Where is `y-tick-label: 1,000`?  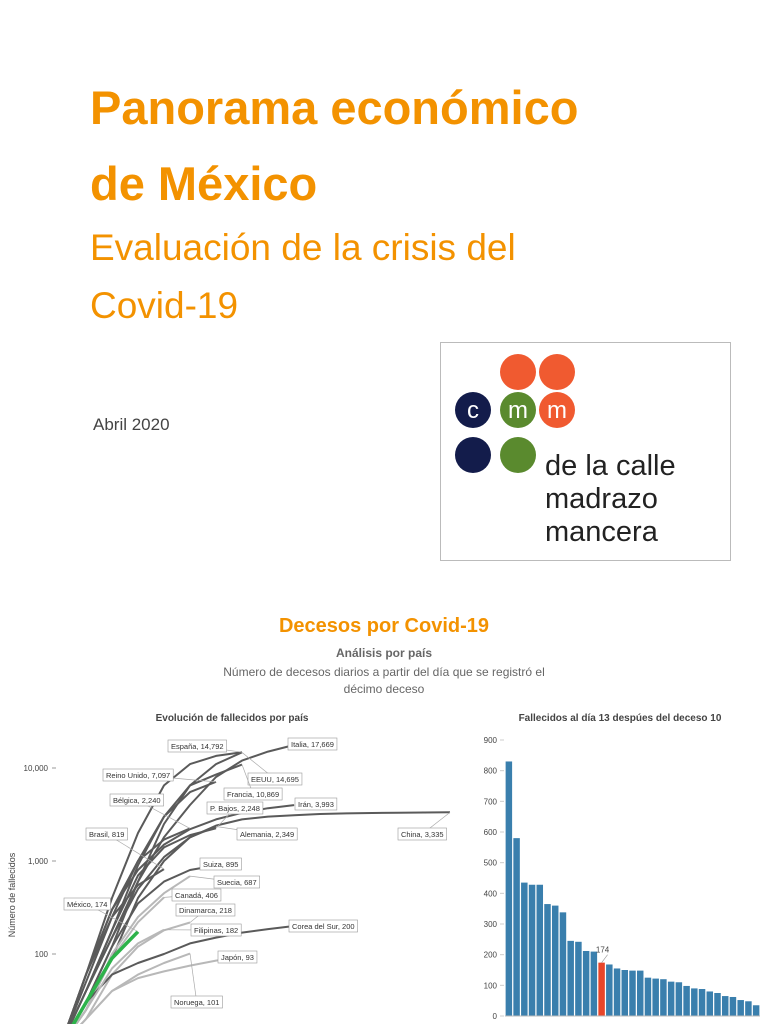 y-tick-label: 1,000 is located at coordinates (38, 861).